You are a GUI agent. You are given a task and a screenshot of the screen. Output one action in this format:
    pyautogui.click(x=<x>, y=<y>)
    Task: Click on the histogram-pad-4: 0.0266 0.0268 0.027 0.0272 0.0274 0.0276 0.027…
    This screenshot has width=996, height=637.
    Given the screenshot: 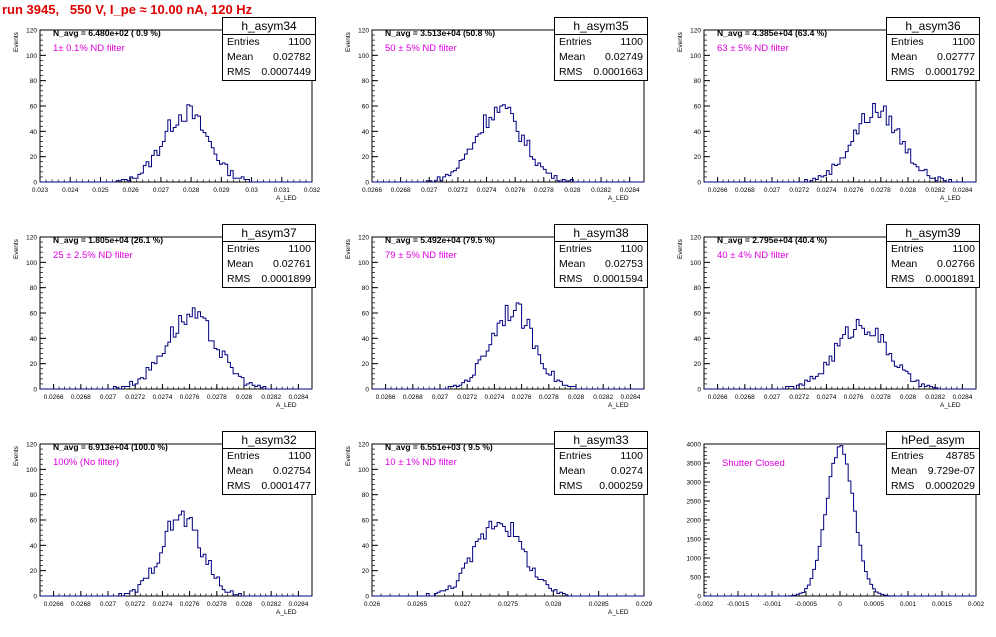 What is the action you would take?
    pyautogui.click(x=166, y=326)
    